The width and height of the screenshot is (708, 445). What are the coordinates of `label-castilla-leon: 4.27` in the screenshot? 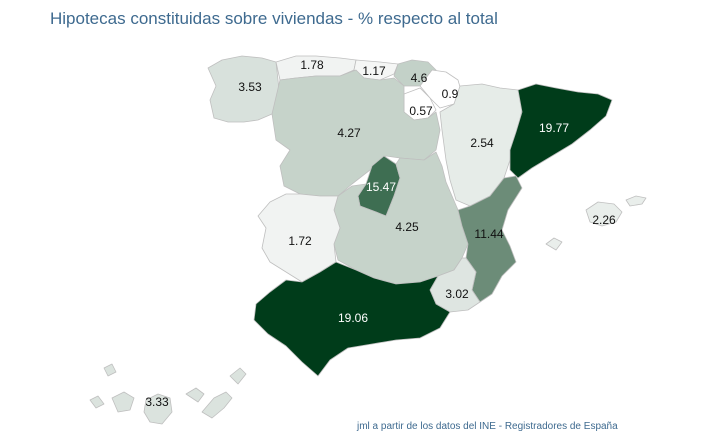 It's located at (349, 133).